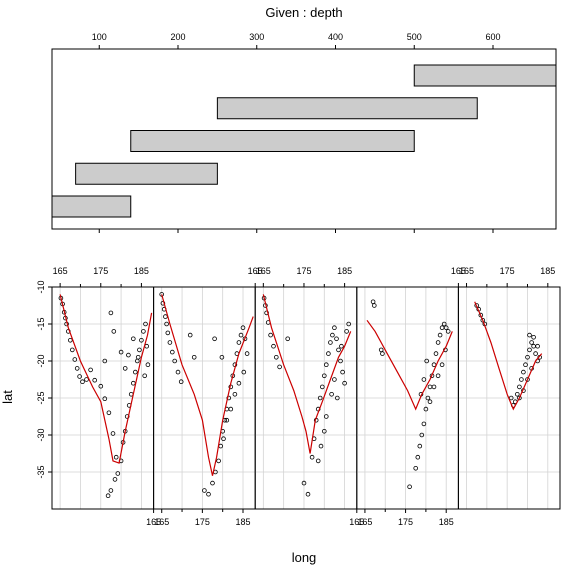 The image size is (565, 567). Describe the element at coordinates (303, 12) in the screenshot. I see `chart-title: Given : depth` at that location.